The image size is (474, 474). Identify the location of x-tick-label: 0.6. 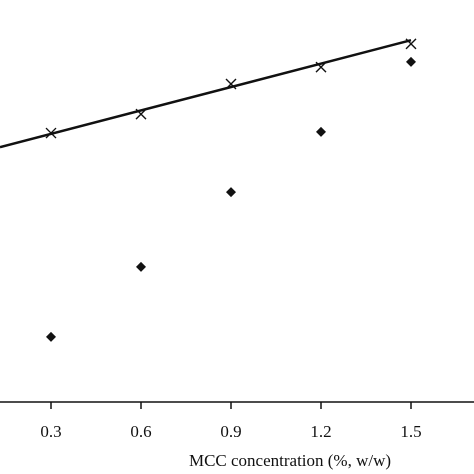
(140, 431).